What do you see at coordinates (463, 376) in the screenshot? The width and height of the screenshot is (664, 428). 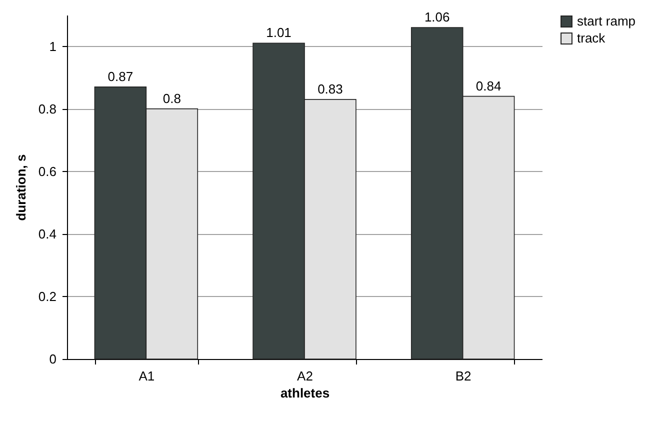 I see `x-tick-label: B2` at bounding box center [463, 376].